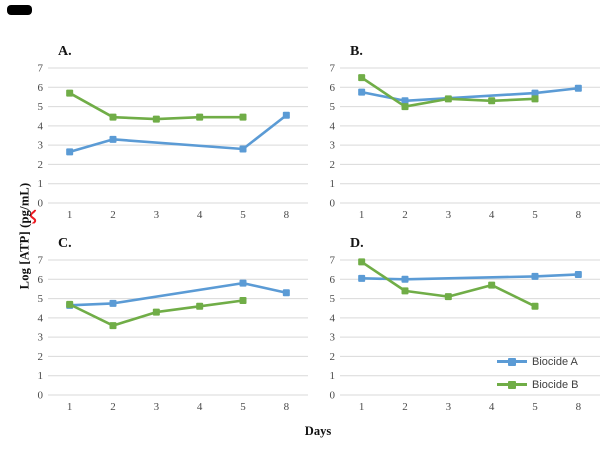  I want to click on redaction-bar, so click(19, 10).